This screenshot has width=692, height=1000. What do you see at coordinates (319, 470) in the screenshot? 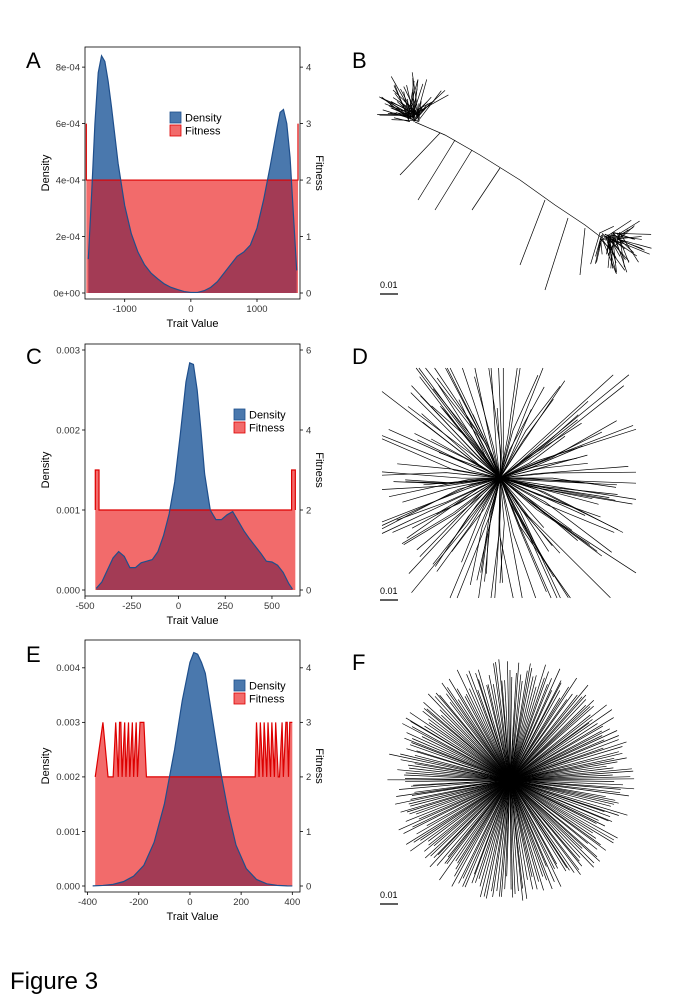
I see `y-right-axis-title-c: Fitness` at bounding box center [319, 470].